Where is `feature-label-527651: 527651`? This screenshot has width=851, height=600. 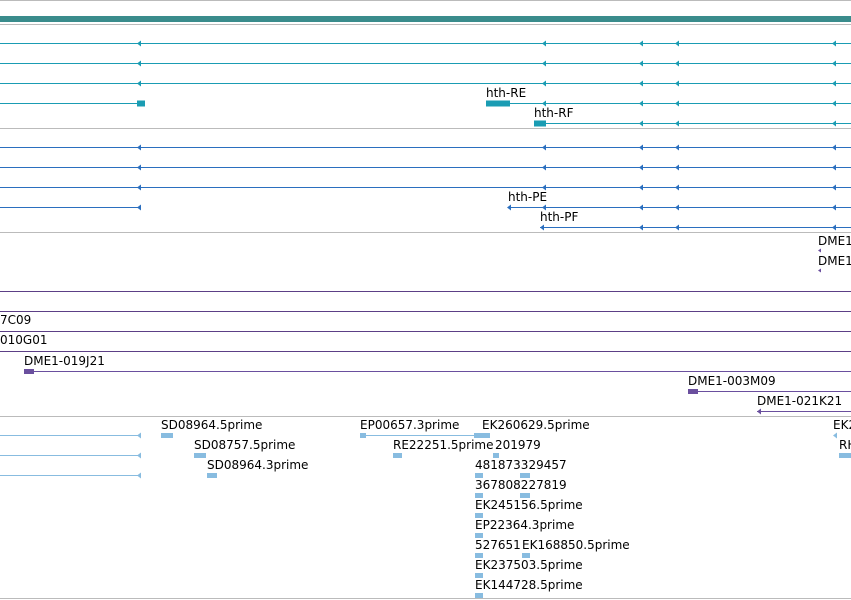
feature-label-527651: 527651 is located at coordinates (498, 545).